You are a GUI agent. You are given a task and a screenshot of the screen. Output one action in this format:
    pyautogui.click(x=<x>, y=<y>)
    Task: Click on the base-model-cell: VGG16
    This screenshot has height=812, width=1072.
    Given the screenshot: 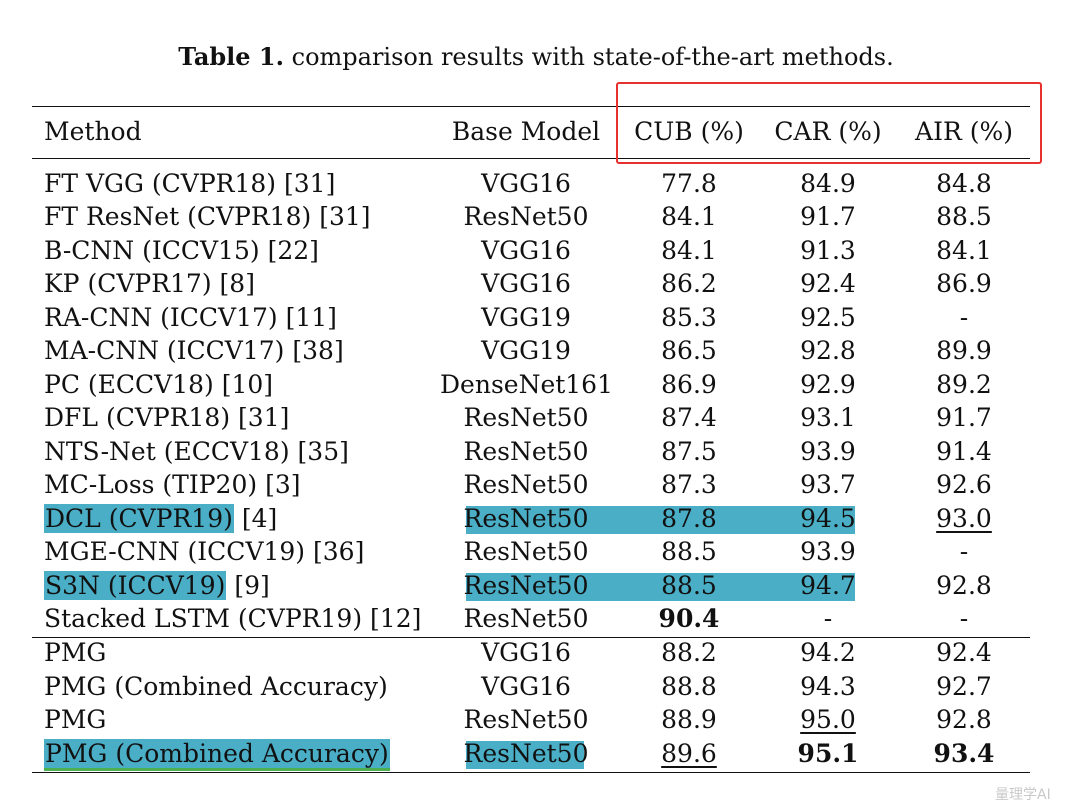 What is the action you would take?
    pyautogui.click(x=526, y=251)
    